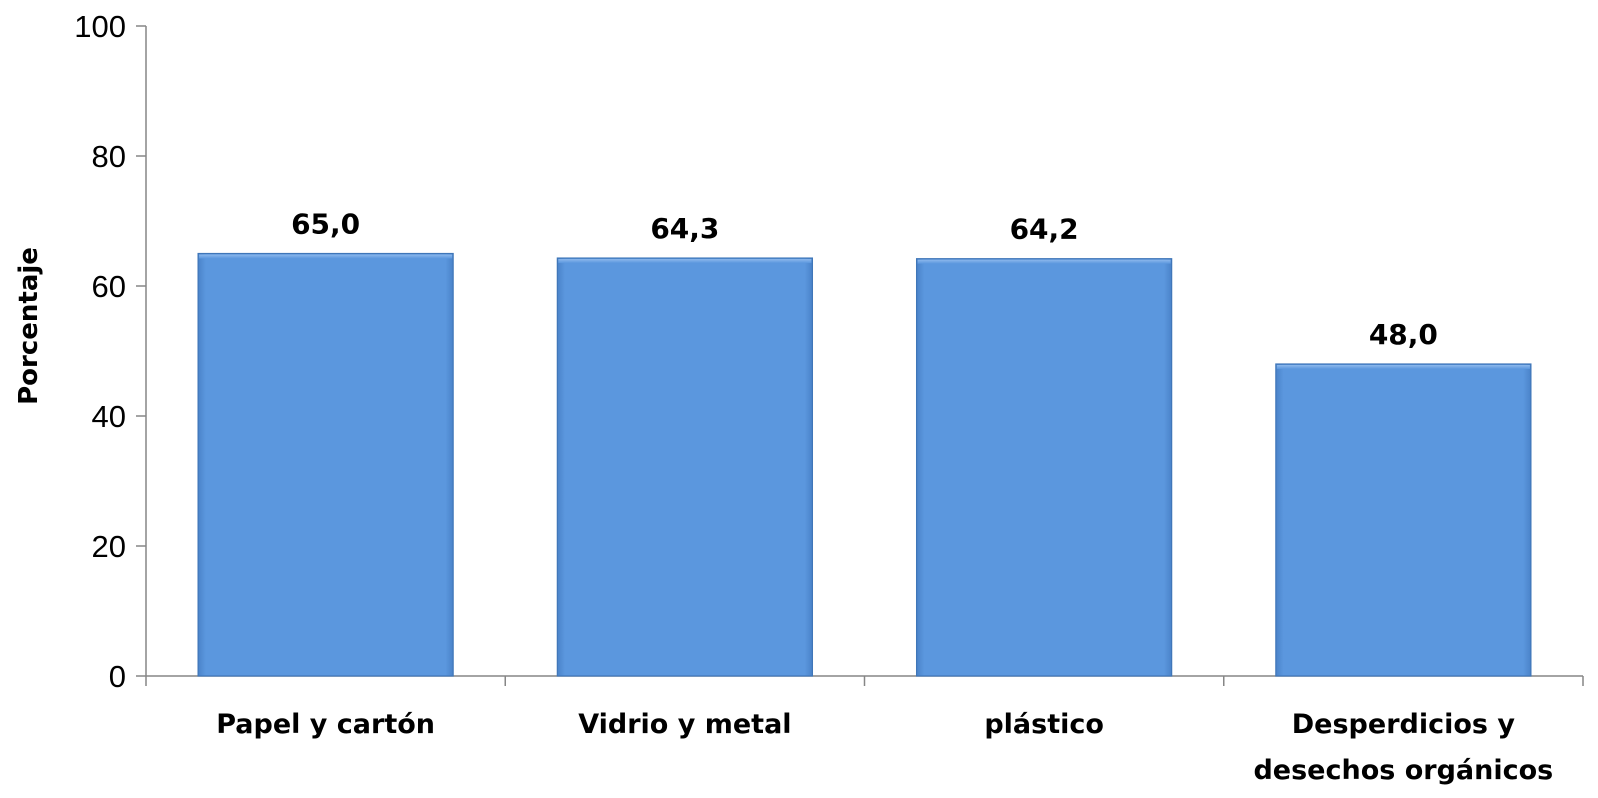  I want to click on y-tick-label: 60, so click(109, 286).